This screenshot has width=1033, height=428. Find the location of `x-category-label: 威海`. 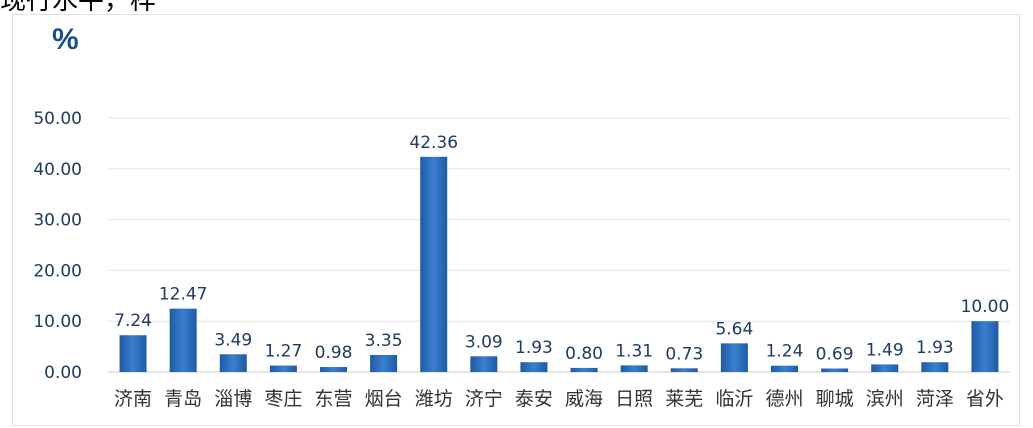

x-category-label: 威海 is located at coordinates (584, 399).